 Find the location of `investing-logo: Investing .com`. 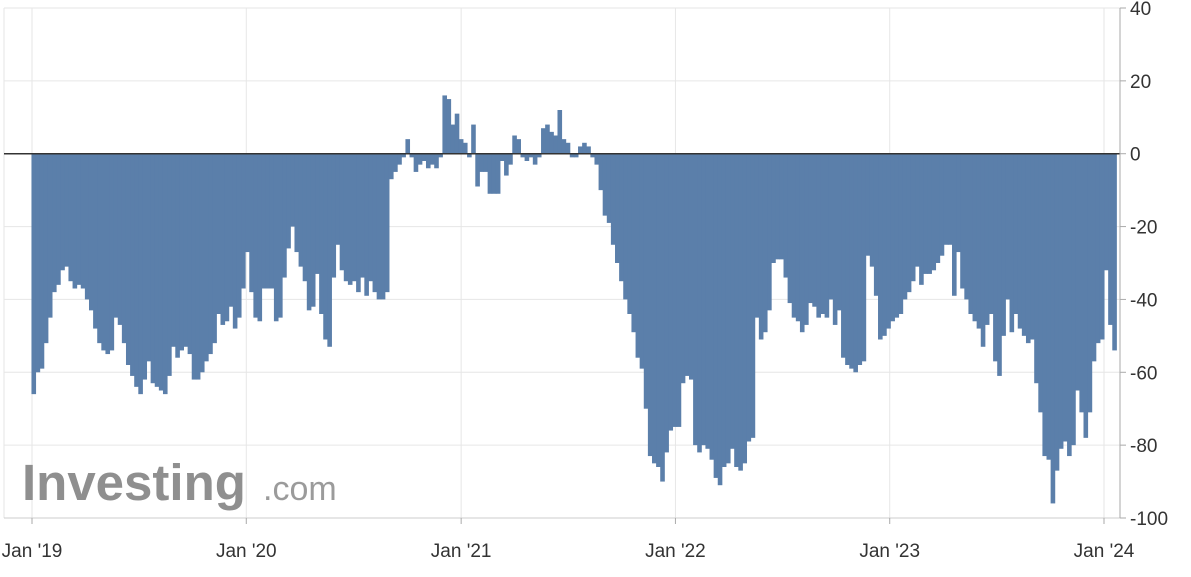

investing-logo: Investing .com is located at coordinates (179, 482).